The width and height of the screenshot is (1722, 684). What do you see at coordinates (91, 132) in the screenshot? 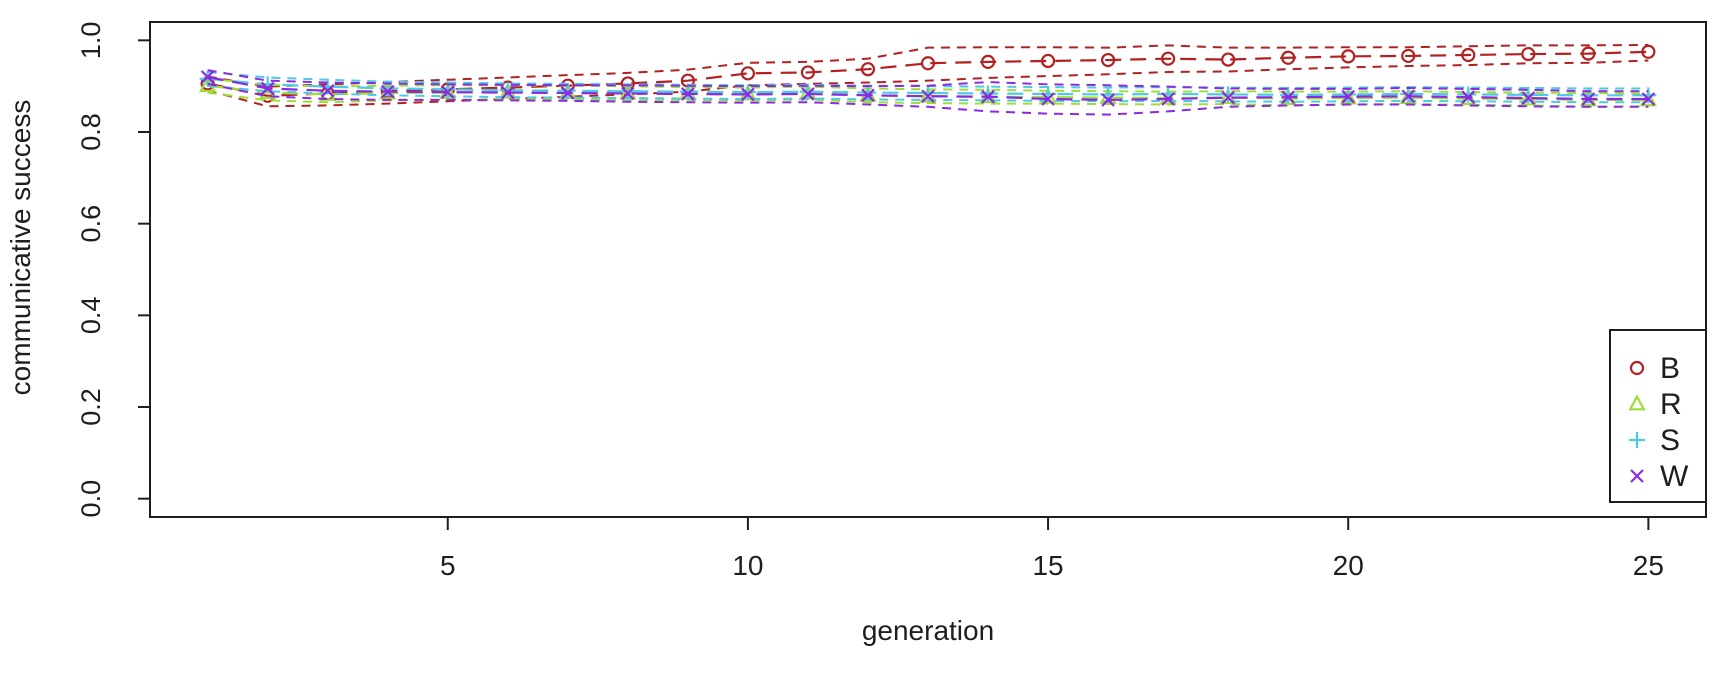
I see `y-tick-label: 0.8` at bounding box center [91, 132].